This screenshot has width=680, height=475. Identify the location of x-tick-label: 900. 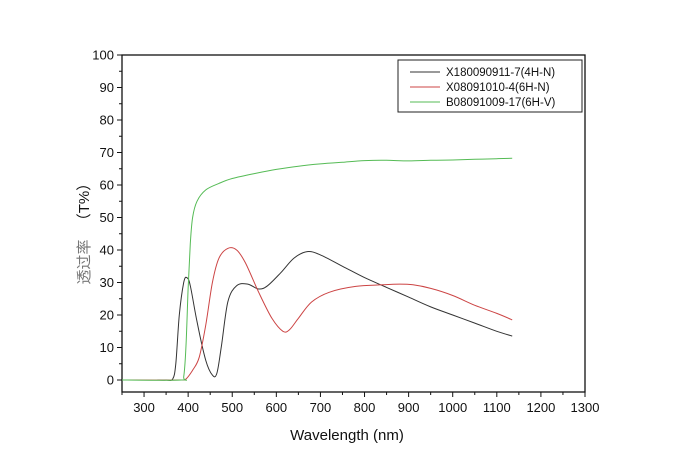
(409, 407).